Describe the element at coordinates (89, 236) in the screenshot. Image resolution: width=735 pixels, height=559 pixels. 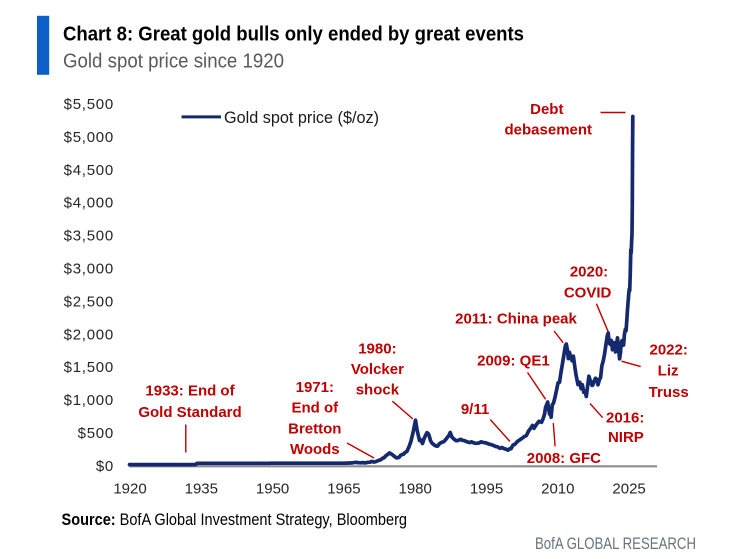
I see `svg-text: $3,500` at that location.